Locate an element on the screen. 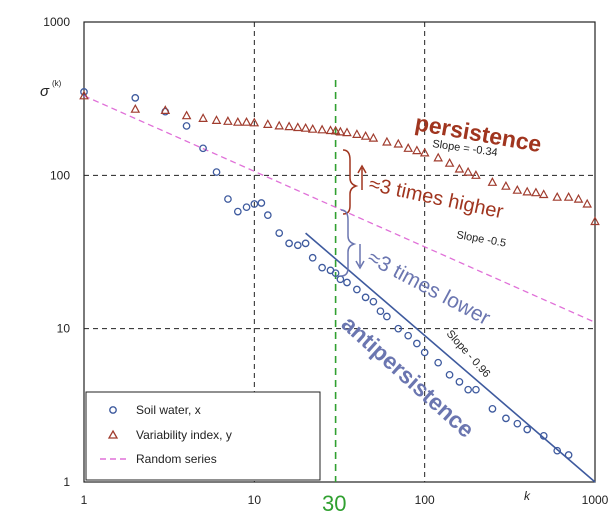 The image size is (611, 523). legend-box is located at coordinates (203, 436).